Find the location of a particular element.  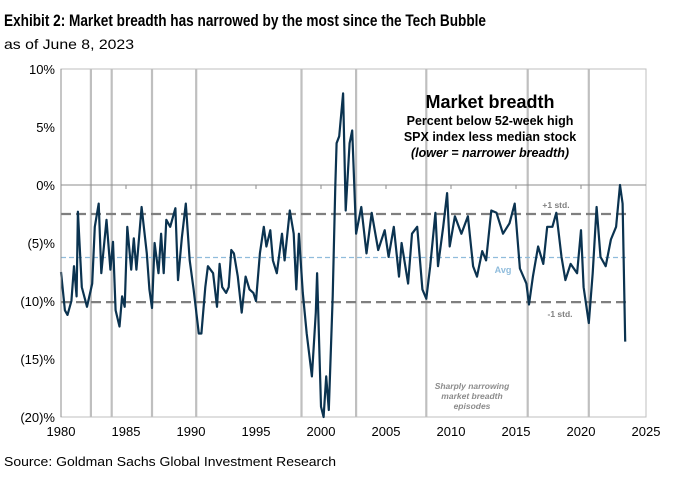

chart-subtitle-line-3: (lower = narrower breadth) is located at coordinates (490, 153).